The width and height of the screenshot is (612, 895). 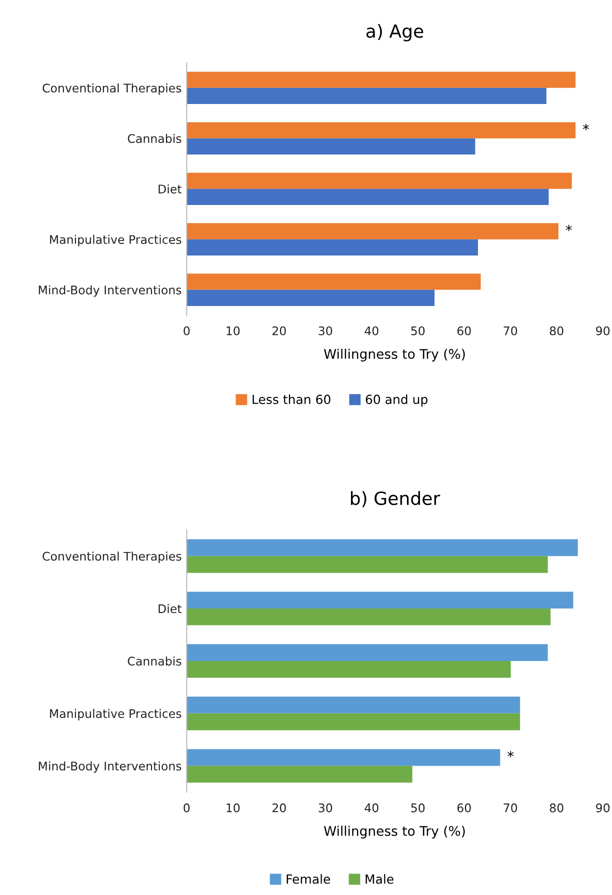 I want to click on chart-title: b) Gender, so click(x=395, y=499).